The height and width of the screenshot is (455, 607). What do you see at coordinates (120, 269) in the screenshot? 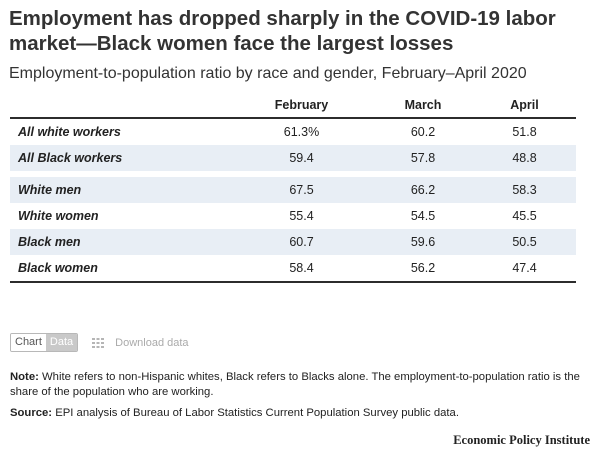
I see `row-label: Black women` at bounding box center [120, 269].